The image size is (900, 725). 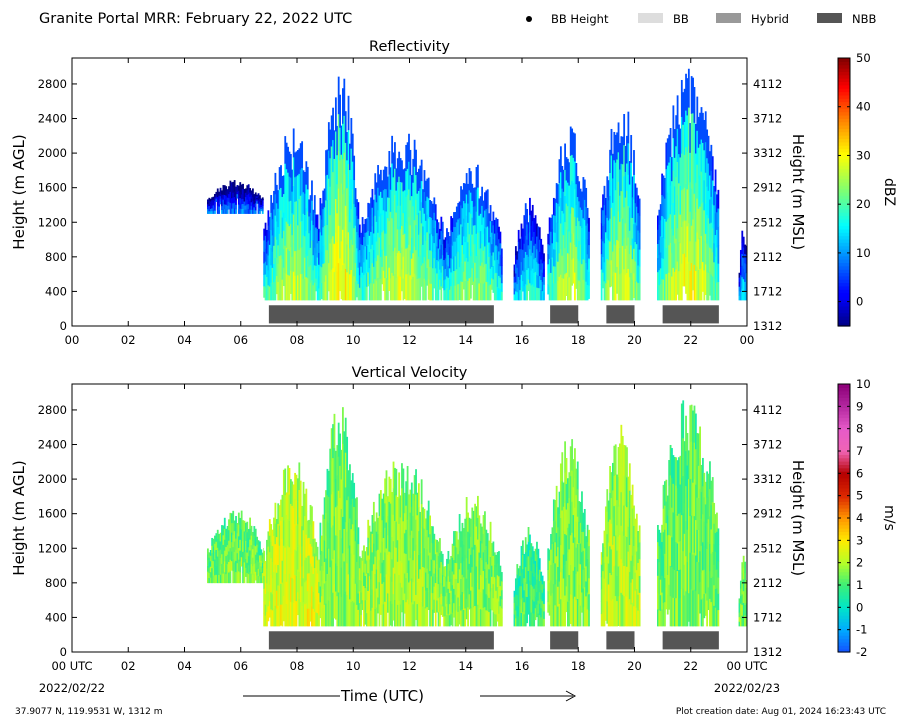 What do you see at coordinates (767, 188) in the screenshot?
I see `y-right-tick-label: 2912` at bounding box center [767, 188].